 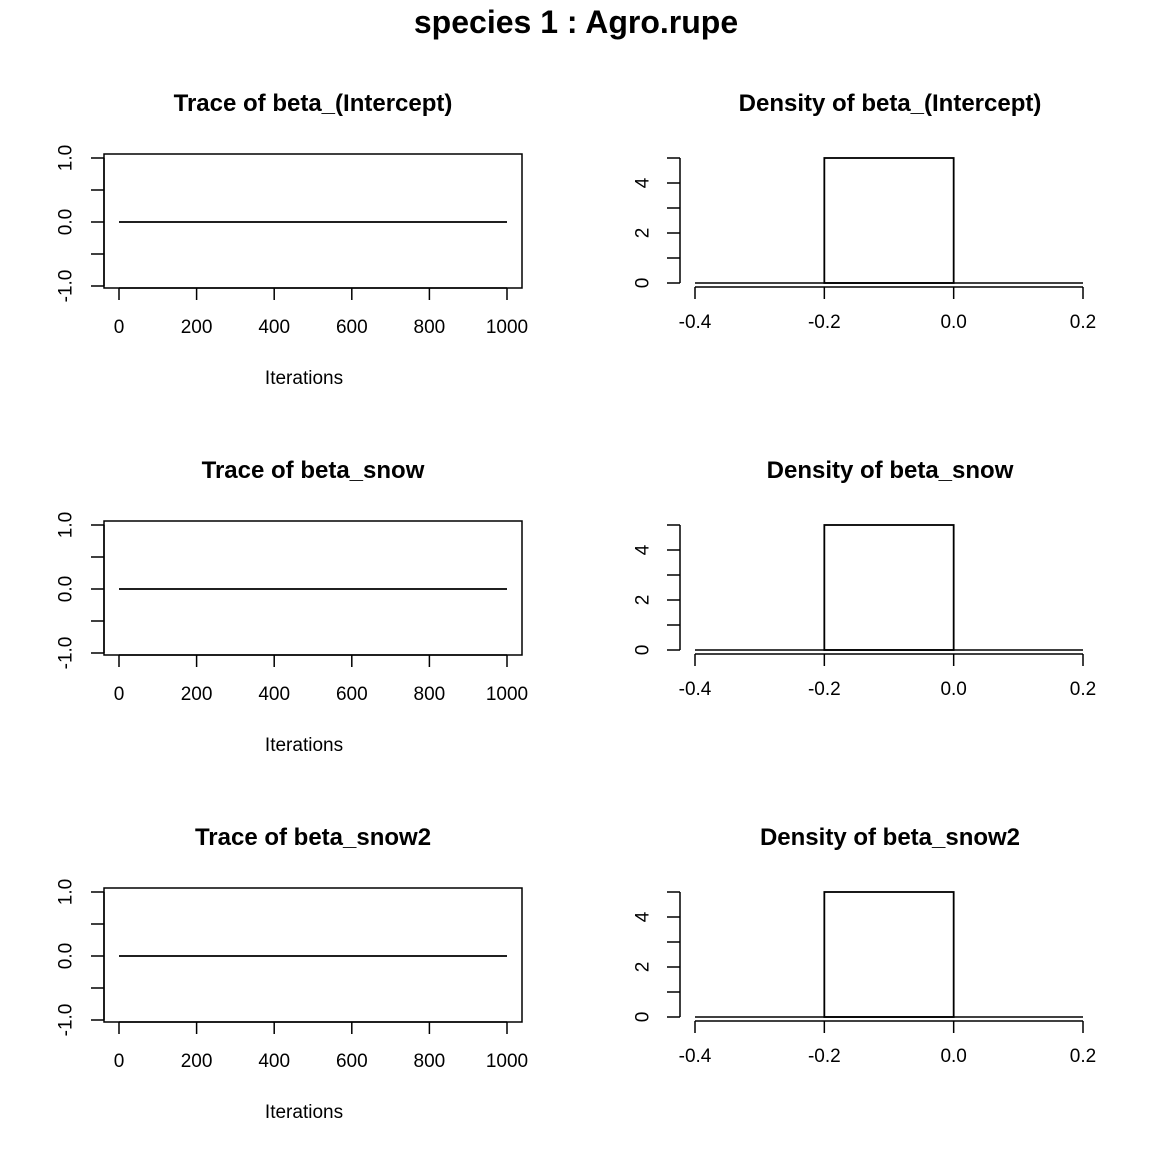 I want to click on panel-title: Trace of beta_snow2, so click(x=313, y=837).